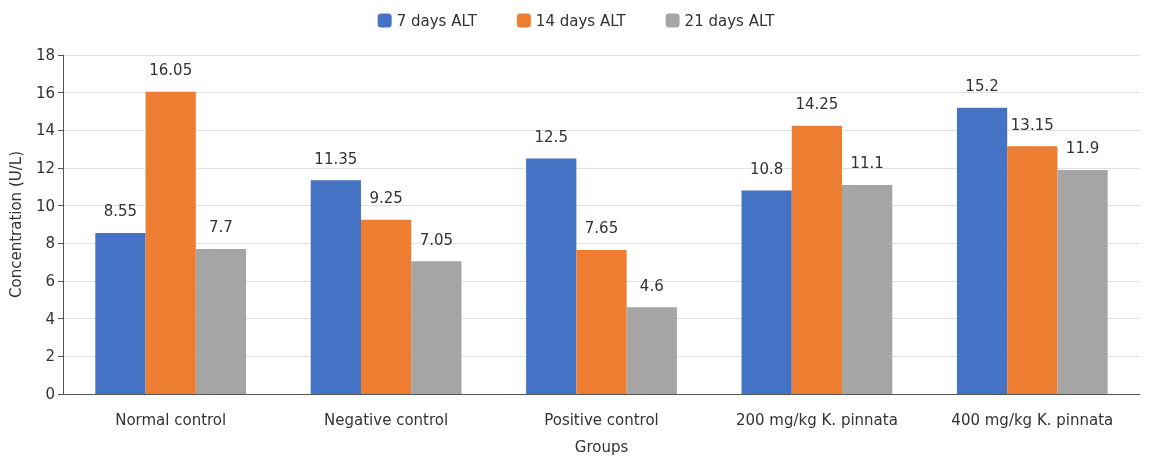 This screenshot has width=1152, height=470. I want to click on data-label: 14.25, so click(817, 104).